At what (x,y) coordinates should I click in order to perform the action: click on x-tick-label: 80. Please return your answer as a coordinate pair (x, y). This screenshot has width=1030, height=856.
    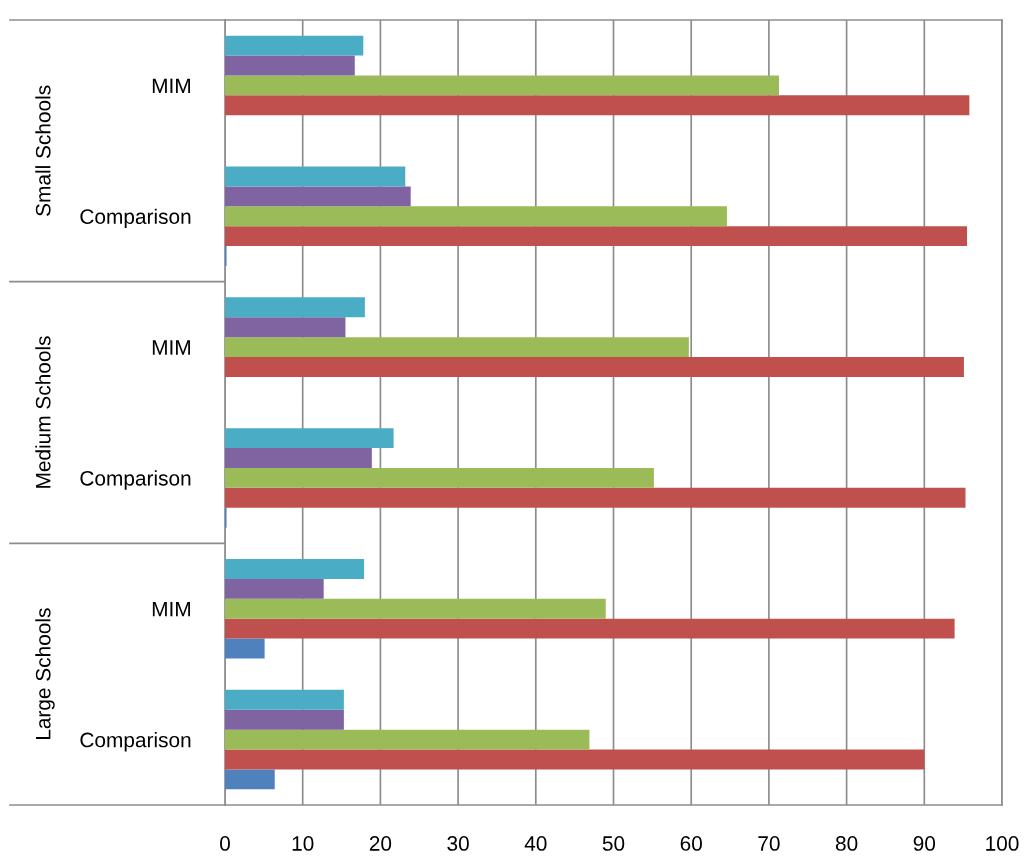
    Looking at the image, I should click on (846, 843).